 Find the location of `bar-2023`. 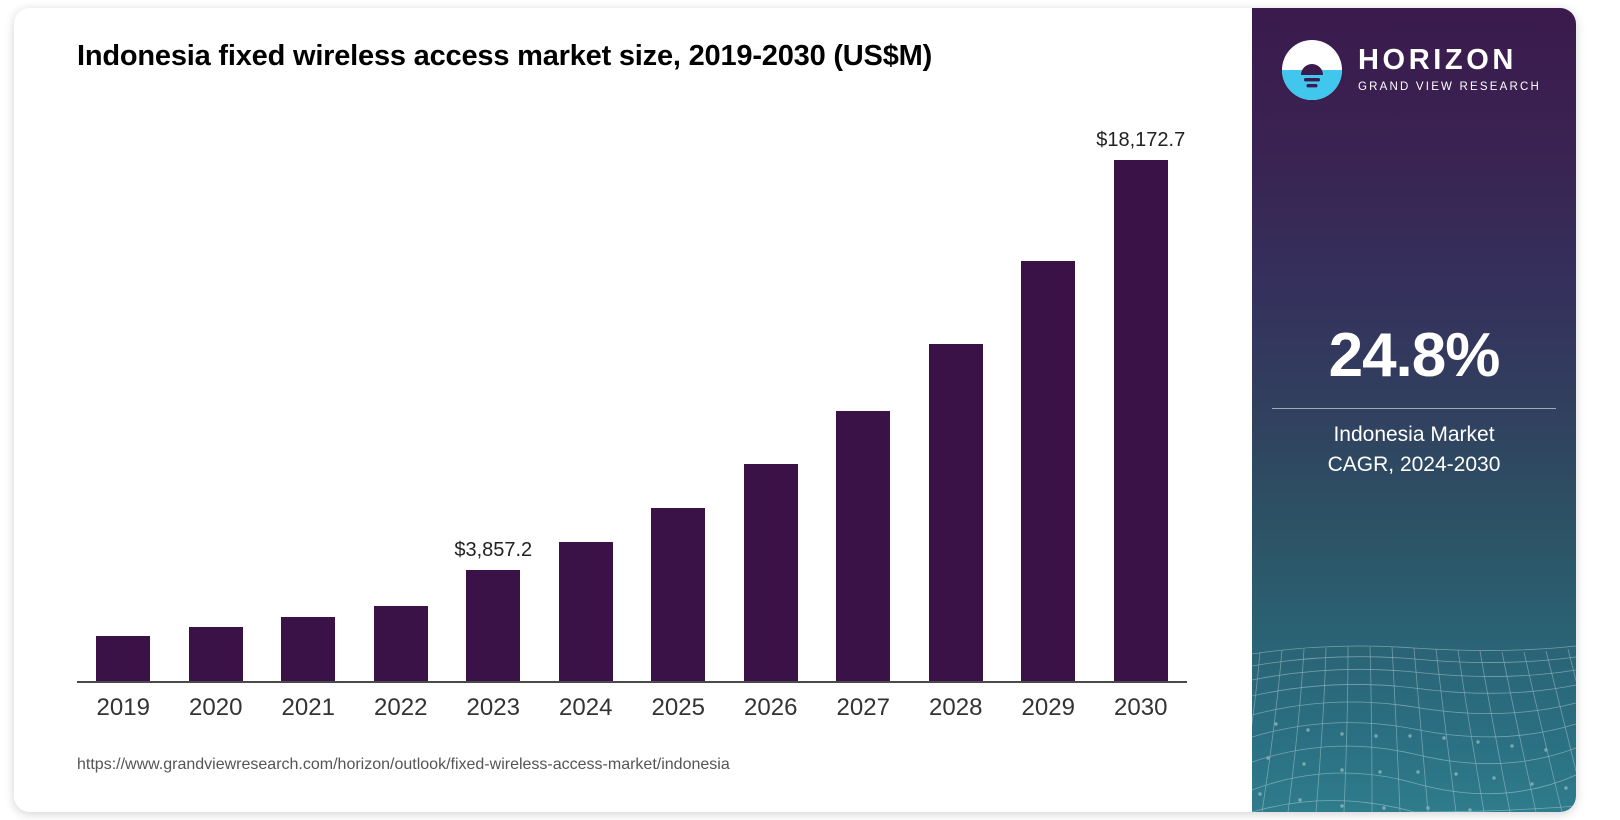

bar-2023 is located at coordinates (493, 625).